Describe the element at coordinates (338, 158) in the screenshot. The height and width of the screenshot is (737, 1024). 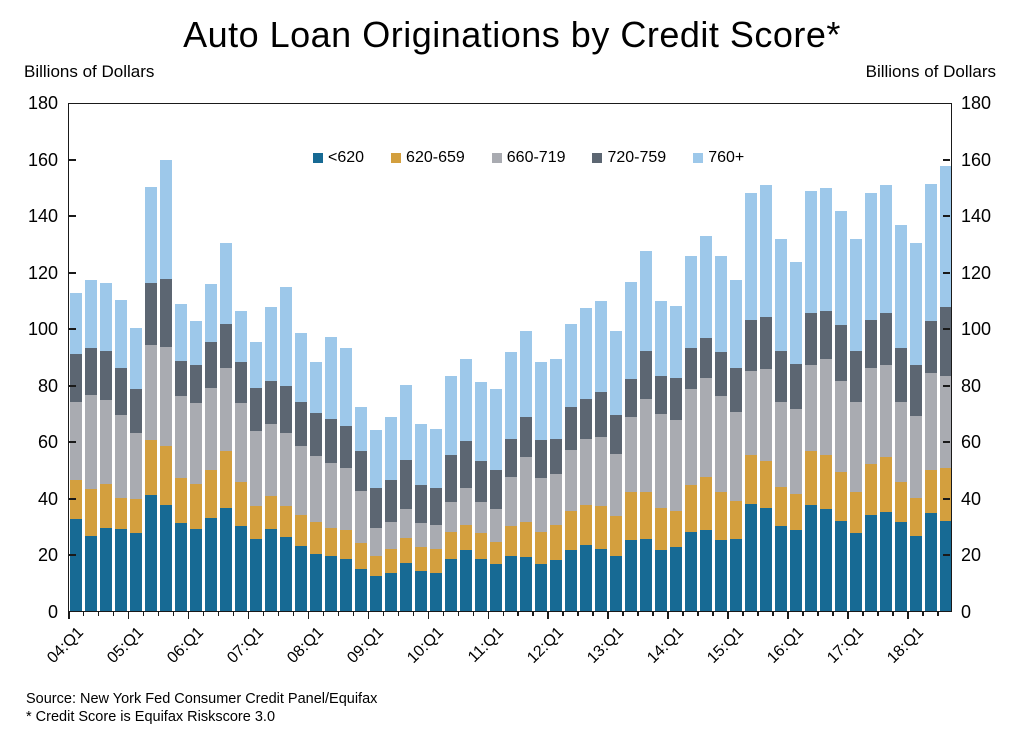
I see `legend-item: <620` at that location.